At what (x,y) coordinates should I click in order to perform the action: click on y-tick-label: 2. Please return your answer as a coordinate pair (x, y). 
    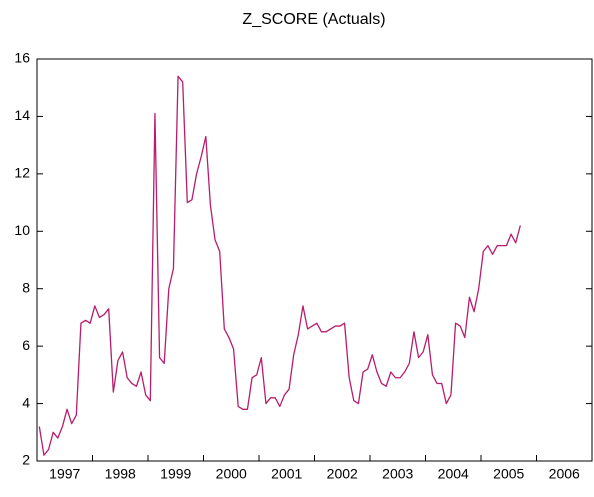
    Looking at the image, I should click on (26, 460).